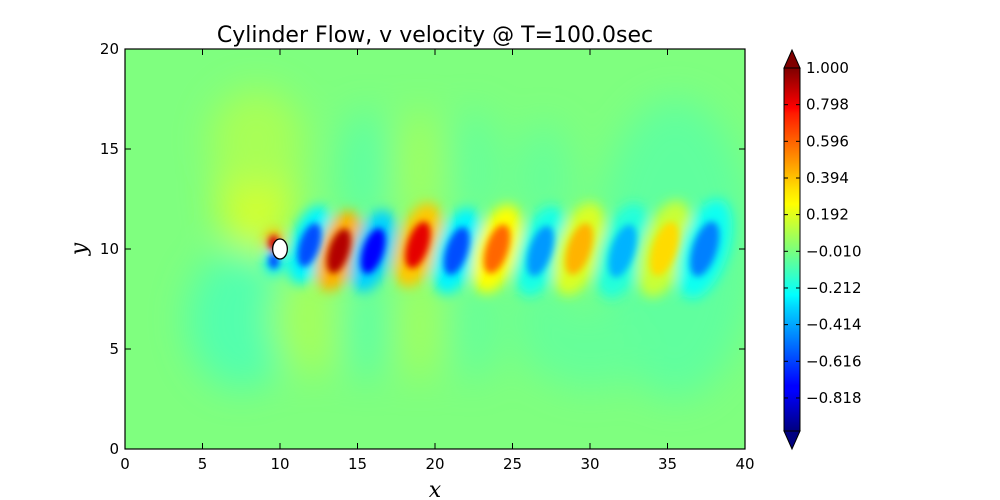 The image size is (1000, 500). Describe the element at coordinates (79, 249) in the screenshot. I see `y-axis-label: y` at that location.